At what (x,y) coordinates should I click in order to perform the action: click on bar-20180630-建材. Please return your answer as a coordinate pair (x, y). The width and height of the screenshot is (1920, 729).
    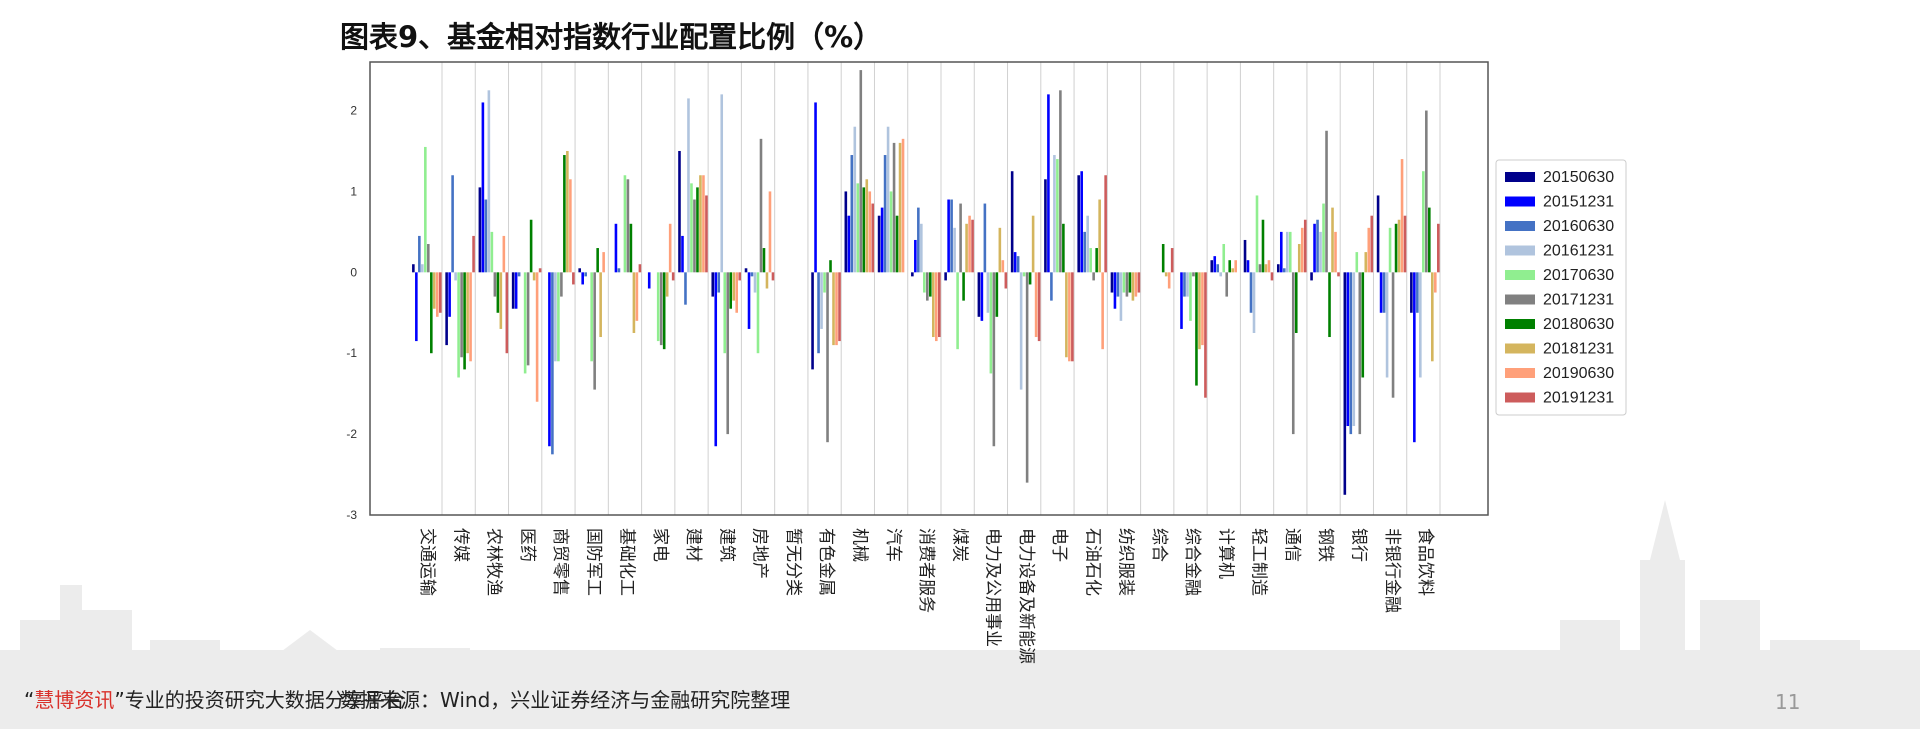
    Looking at the image, I should click on (697, 230).